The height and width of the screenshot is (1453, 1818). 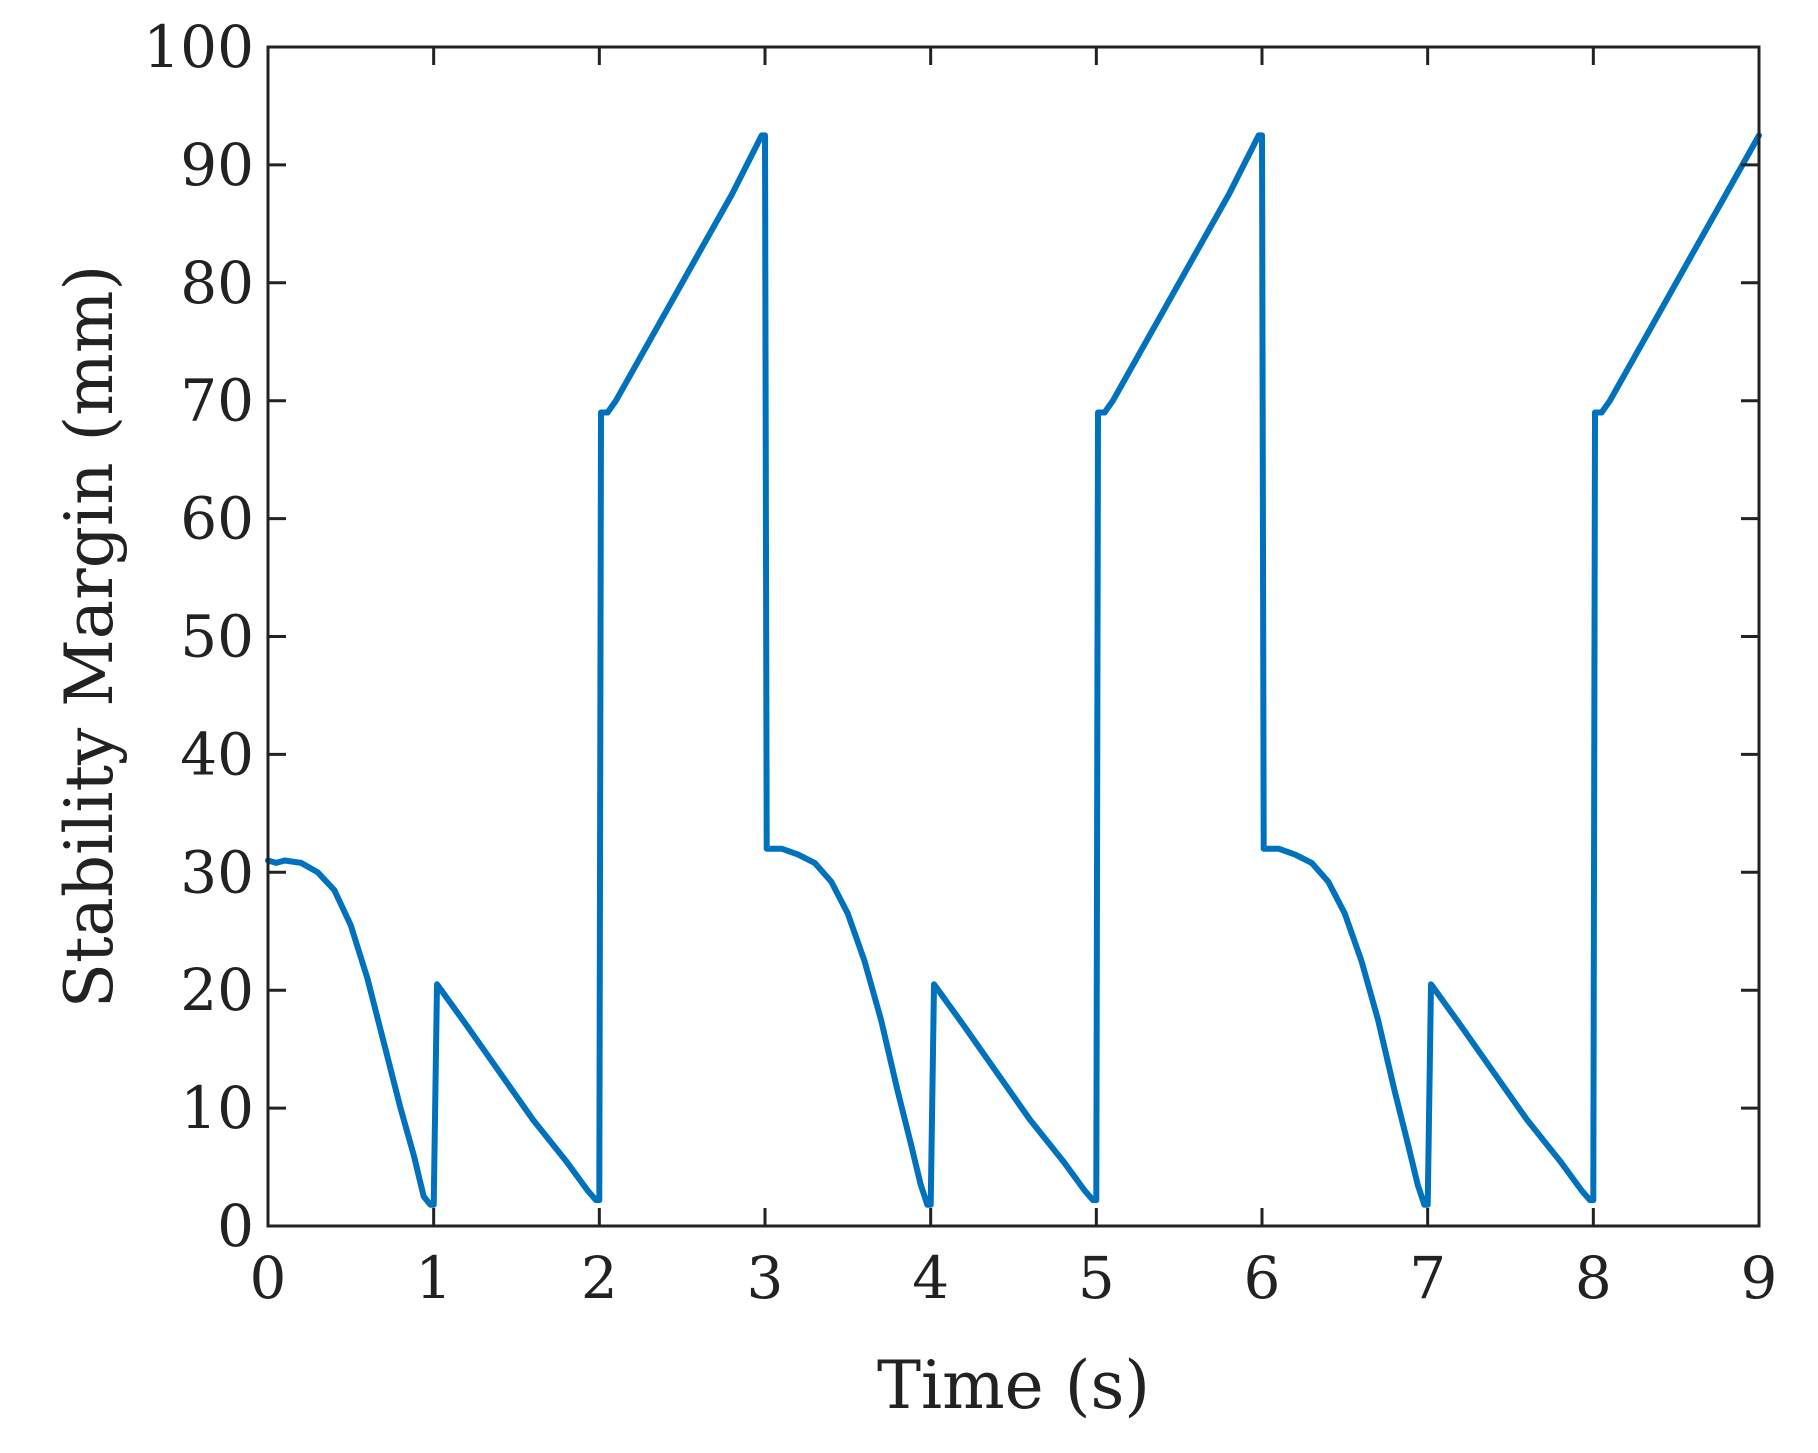 What do you see at coordinates (217, 637) in the screenshot?
I see `y-tick-label: 50` at bounding box center [217, 637].